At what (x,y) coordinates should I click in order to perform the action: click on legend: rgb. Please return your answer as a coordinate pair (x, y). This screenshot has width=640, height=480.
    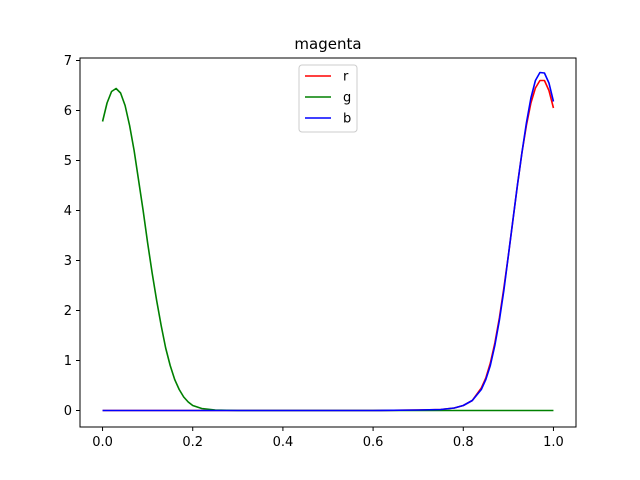
    Looking at the image, I should click on (328, 98).